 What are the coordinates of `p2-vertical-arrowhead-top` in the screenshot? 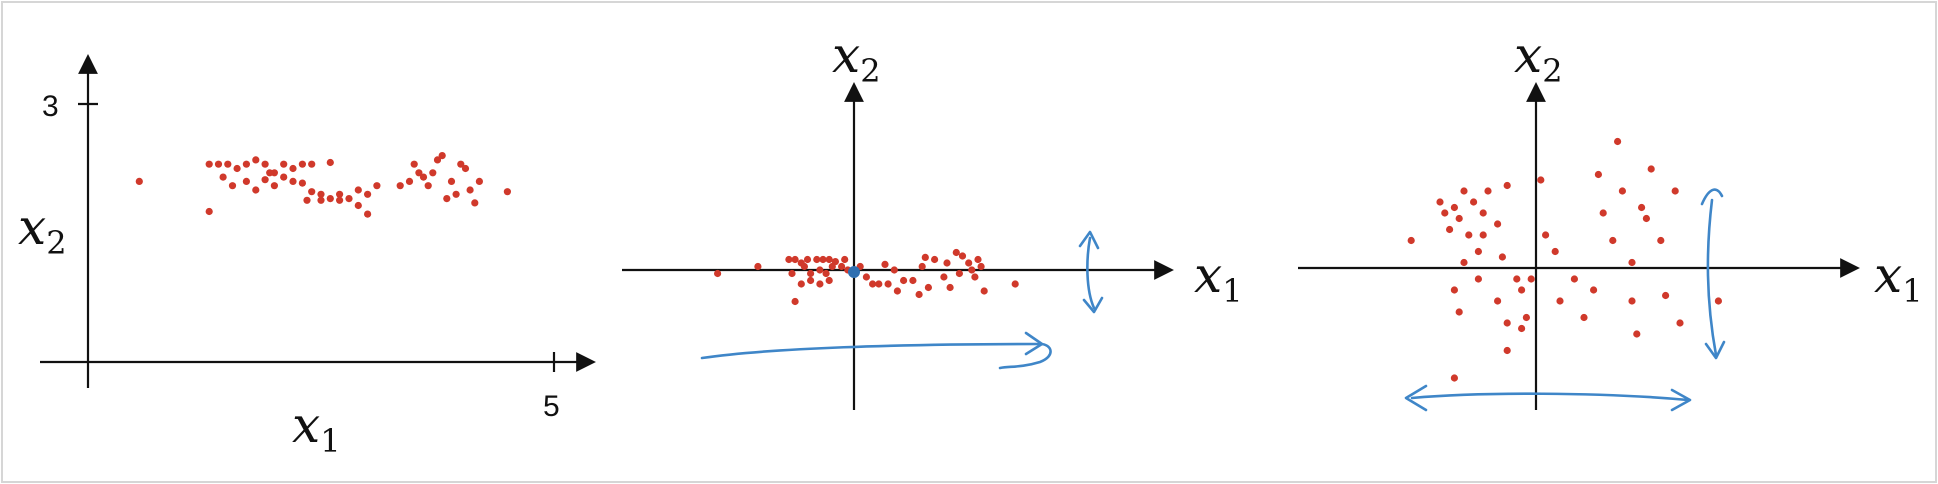 It's located at (1089, 240).